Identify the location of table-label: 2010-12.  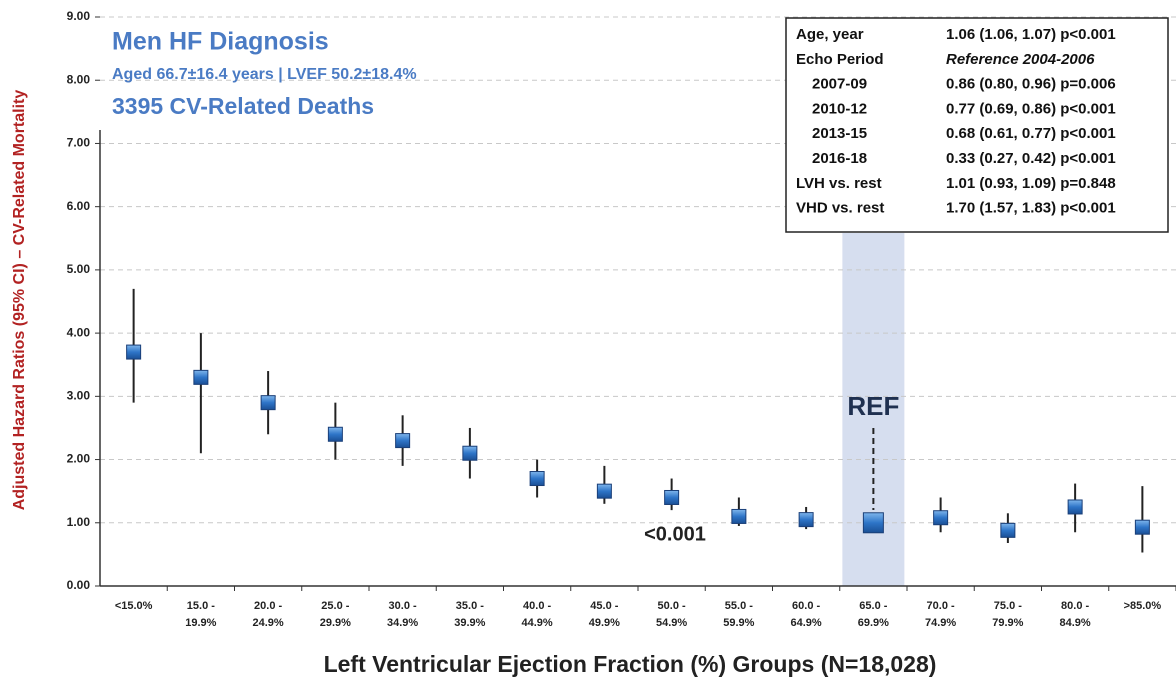
(839, 108).